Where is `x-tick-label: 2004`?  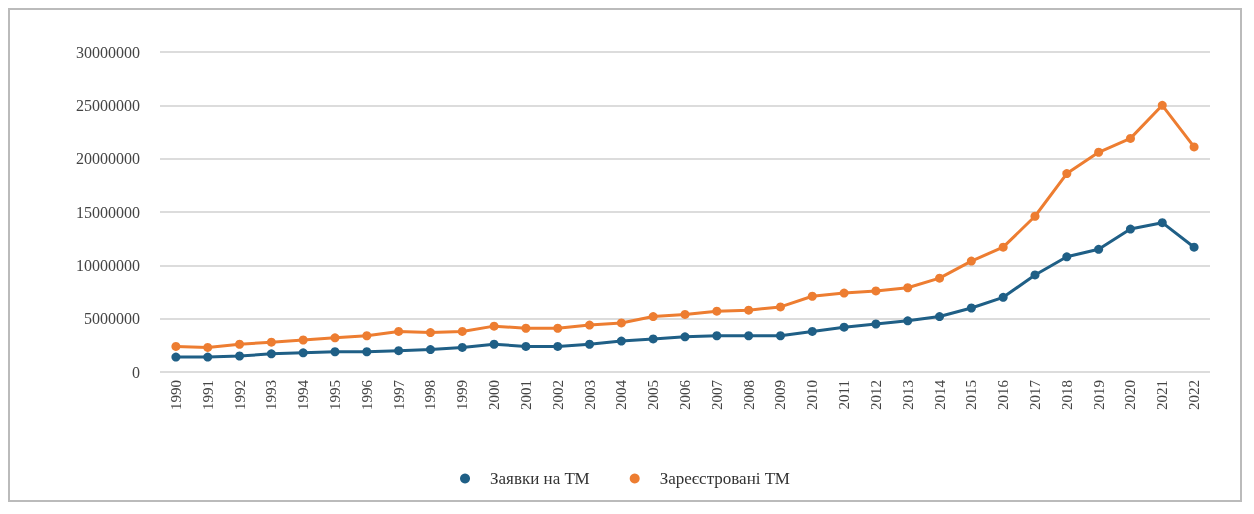 x-tick-label: 2004 is located at coordinates (621, 394).